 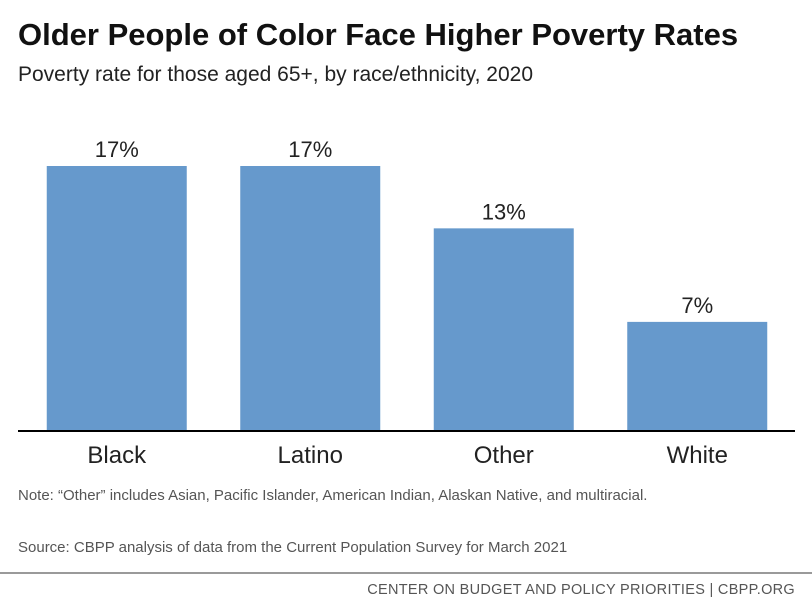 I want to click on data-label-latino: 17%, so click(x=310, y=149).